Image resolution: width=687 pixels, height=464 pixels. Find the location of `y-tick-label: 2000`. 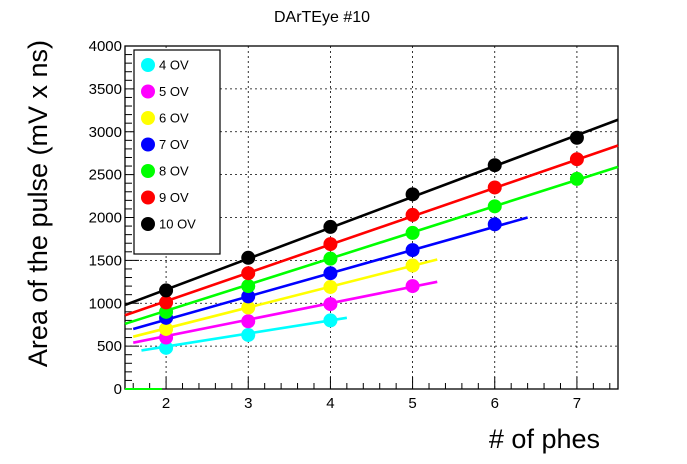

y-tick-label: 2000 is located at coordinates (105, 218).